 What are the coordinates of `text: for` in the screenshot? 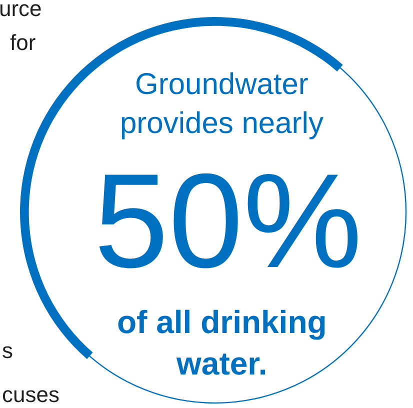 It's located at (23, 42).